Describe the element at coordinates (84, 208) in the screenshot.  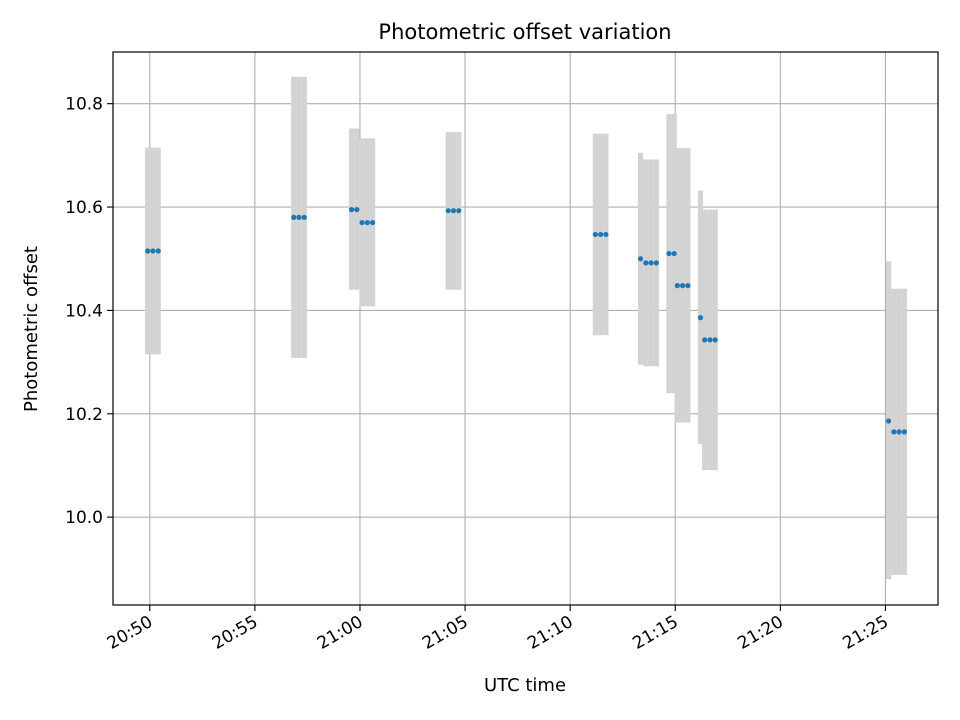
I see `y-tick-label: 10.6` at that location.